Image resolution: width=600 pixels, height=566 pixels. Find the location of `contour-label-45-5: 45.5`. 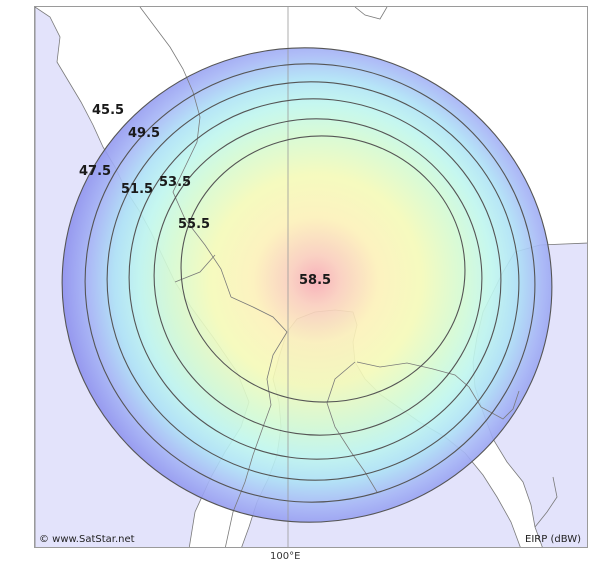

contour-label-45-5: 45.5 is located at coordinates (108, 110).